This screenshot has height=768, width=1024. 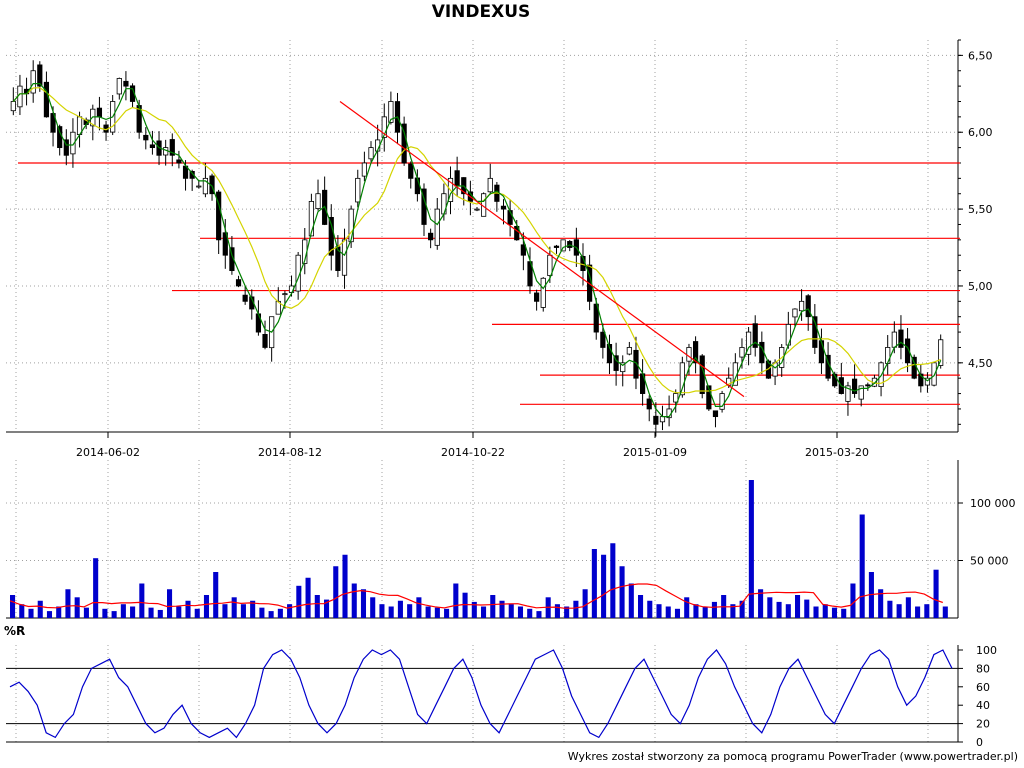 I want to click on x-tick-label: 2014-08-12, so click(x=290, y=452).